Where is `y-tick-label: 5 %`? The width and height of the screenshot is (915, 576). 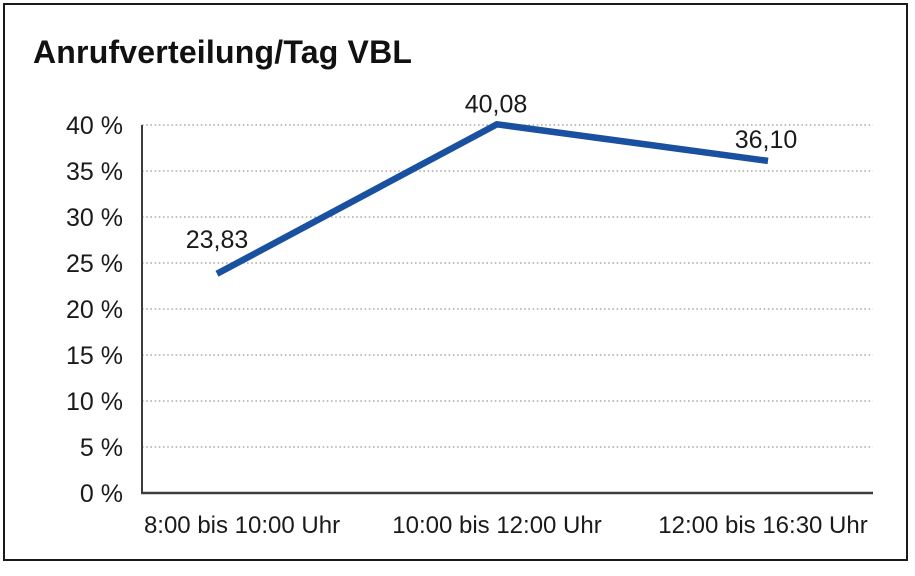 y-tick-label: 5 % is located at coordinates (101, 448).